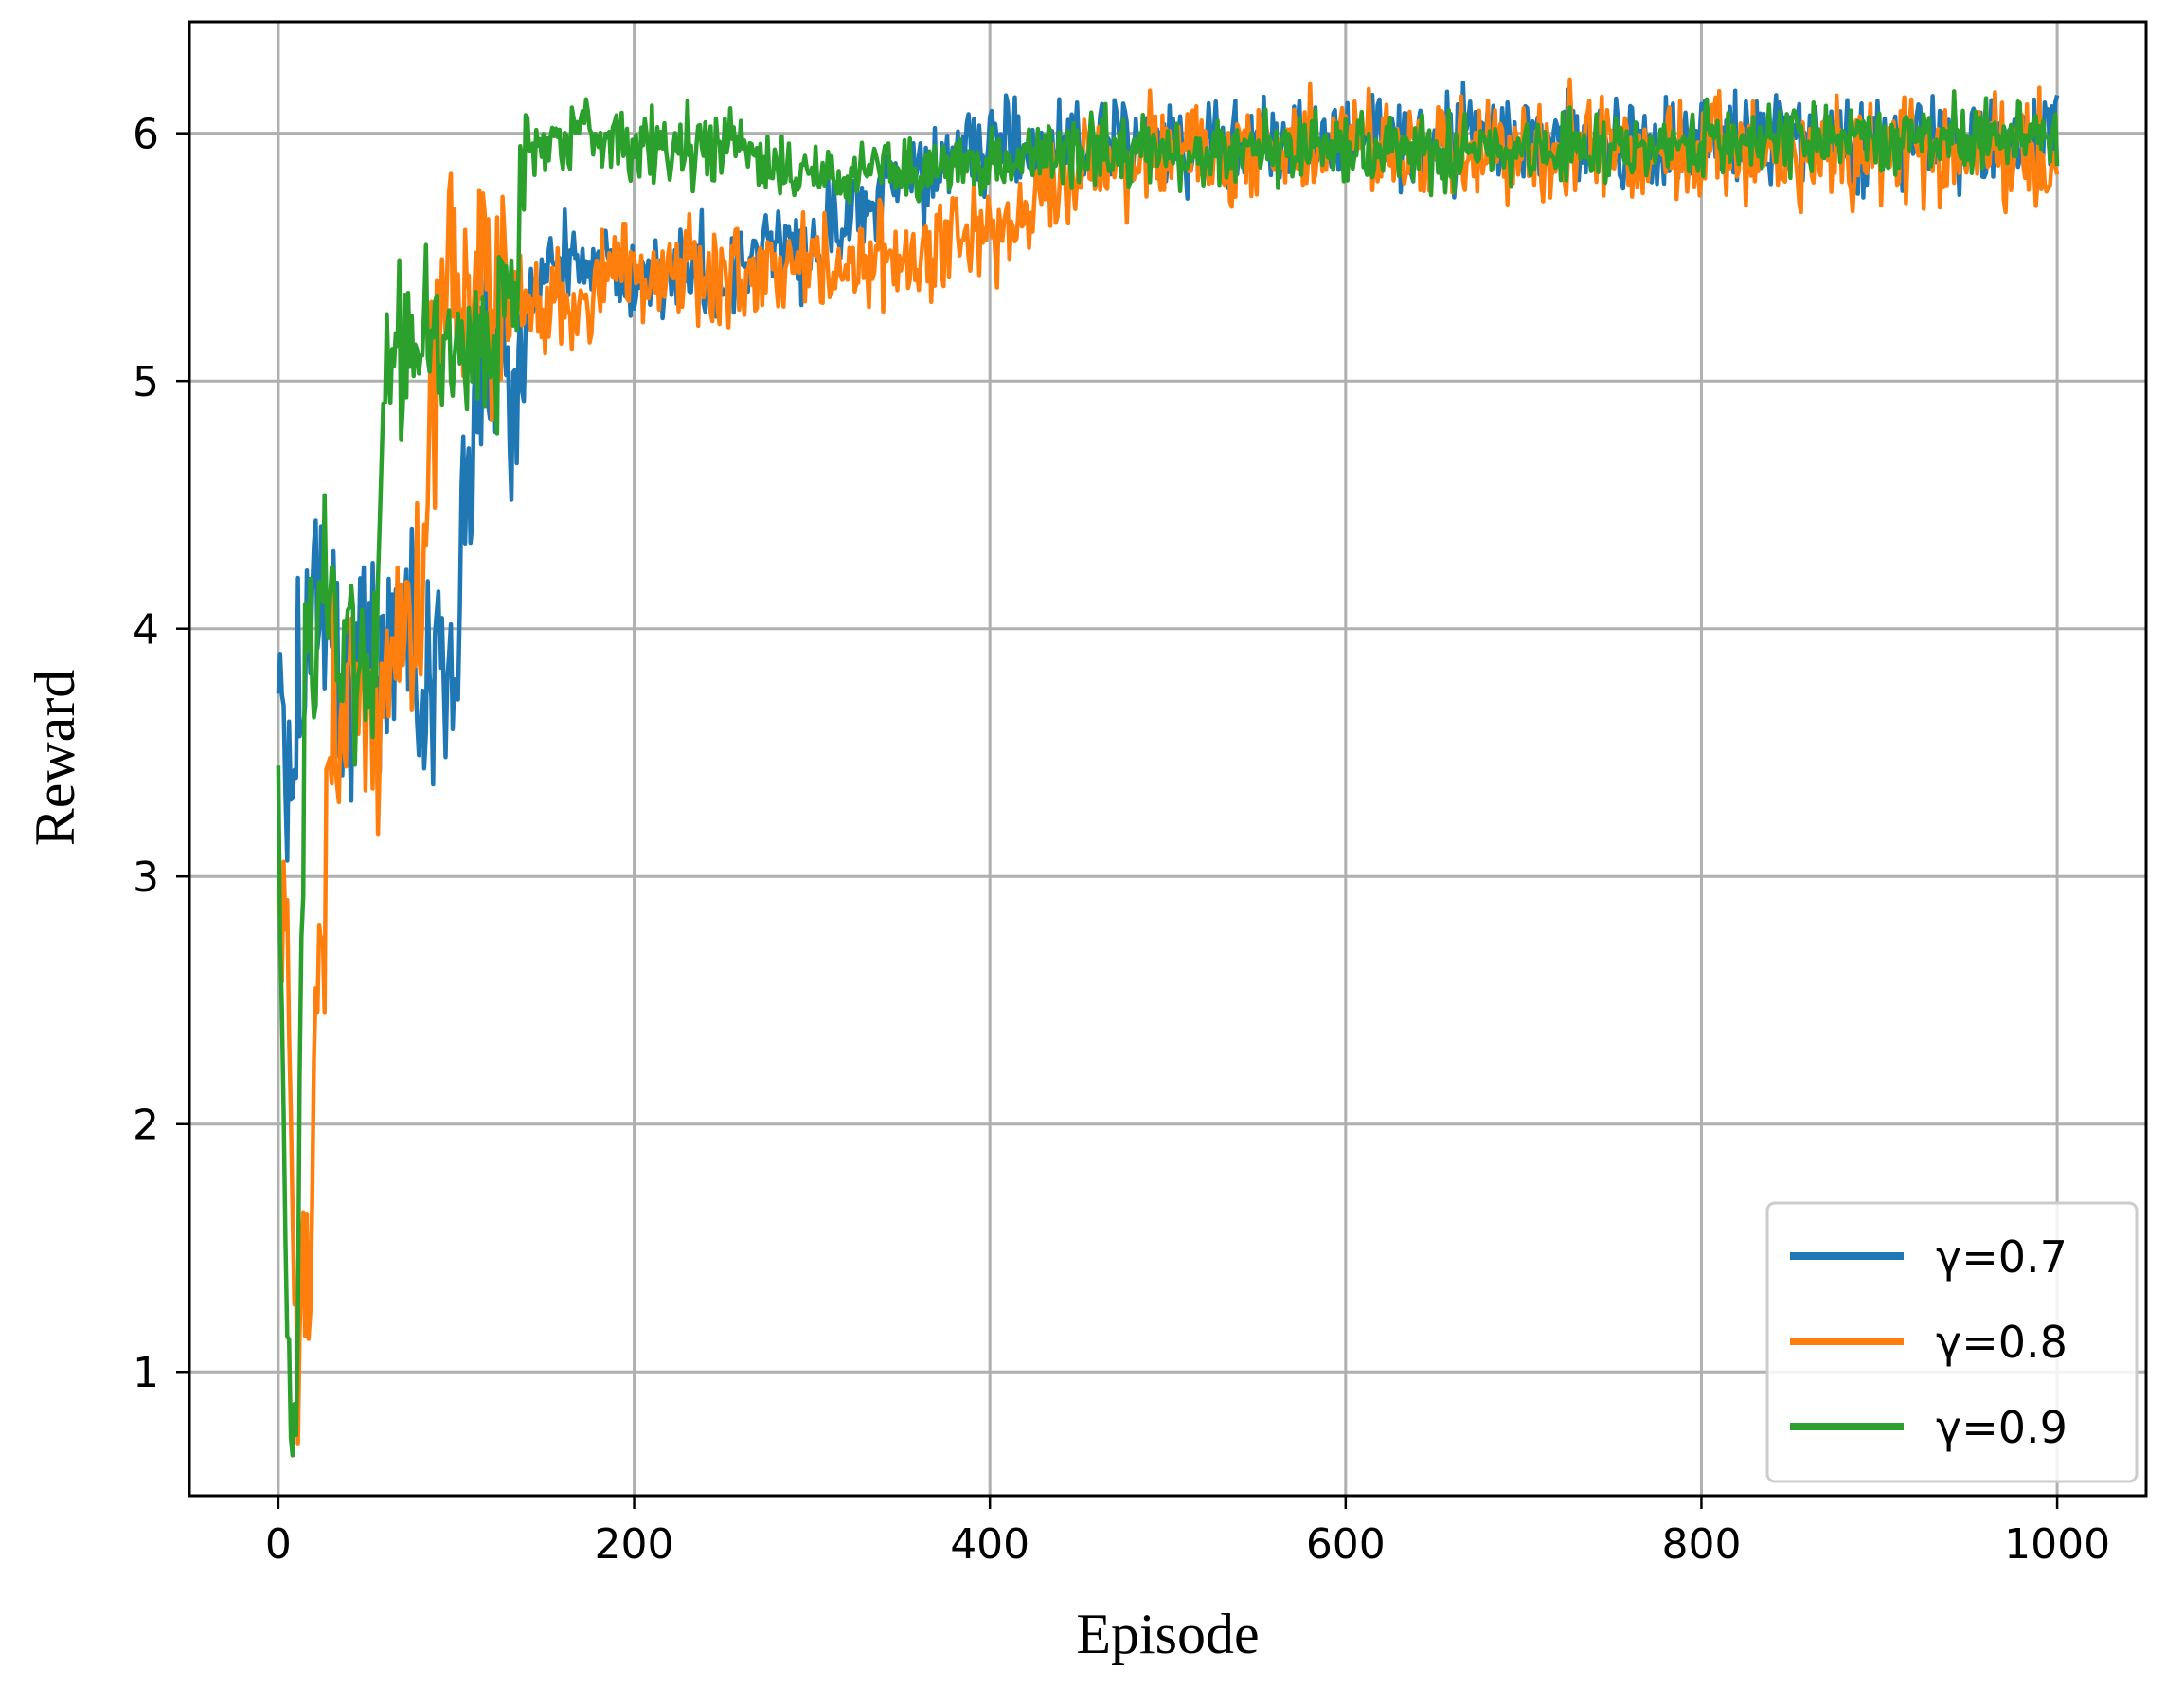 The width and height of the screenshot is (2184, 1688). What do you see at coordinates (146, 878) in the screenshot?
I see `y-tick-label: 3` at bounding box center [146, 878].